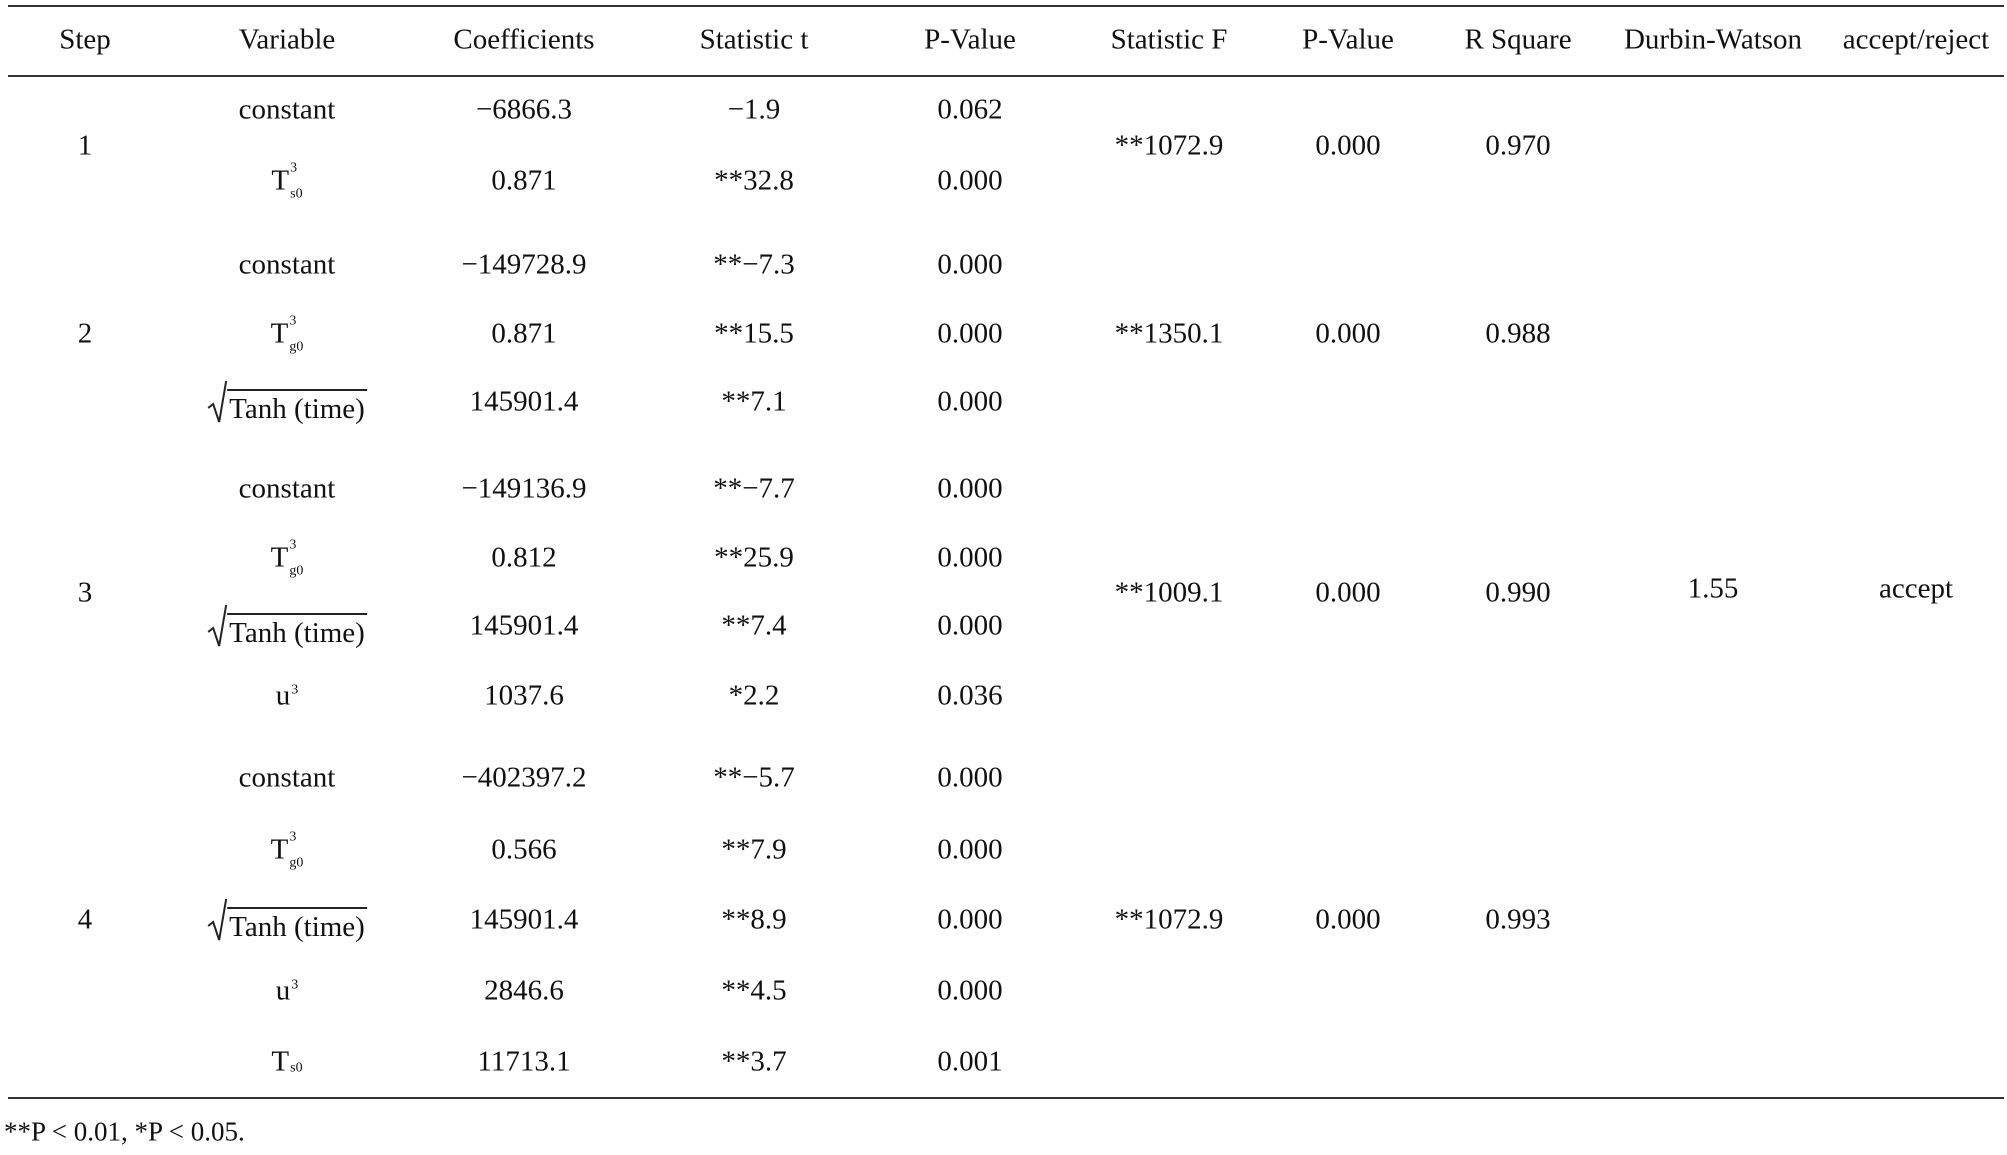 Image resolution: width=2007 pixels, height=1155 pixels. I want to click on step-number: 1, so click(85, 145).